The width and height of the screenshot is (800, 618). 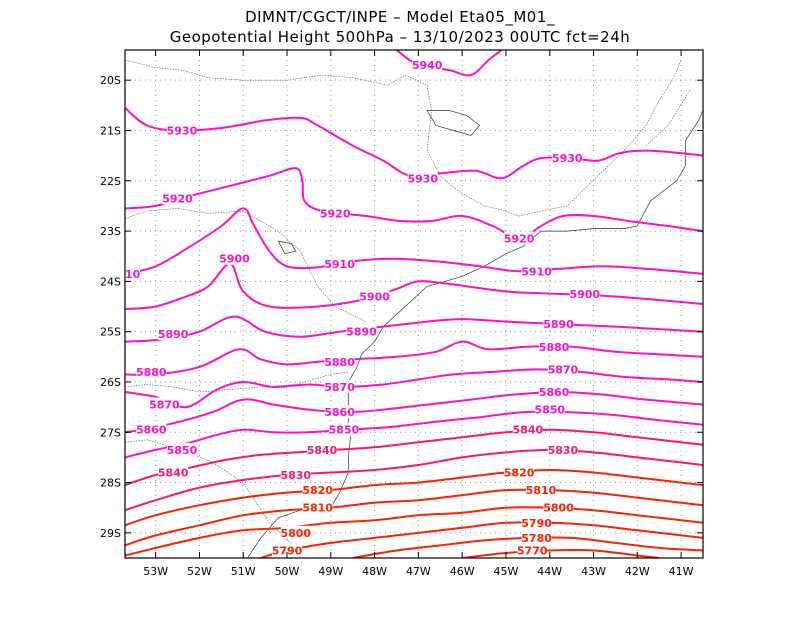 I want to click on x-tick-label: 51W, so click(x=243, y=571).